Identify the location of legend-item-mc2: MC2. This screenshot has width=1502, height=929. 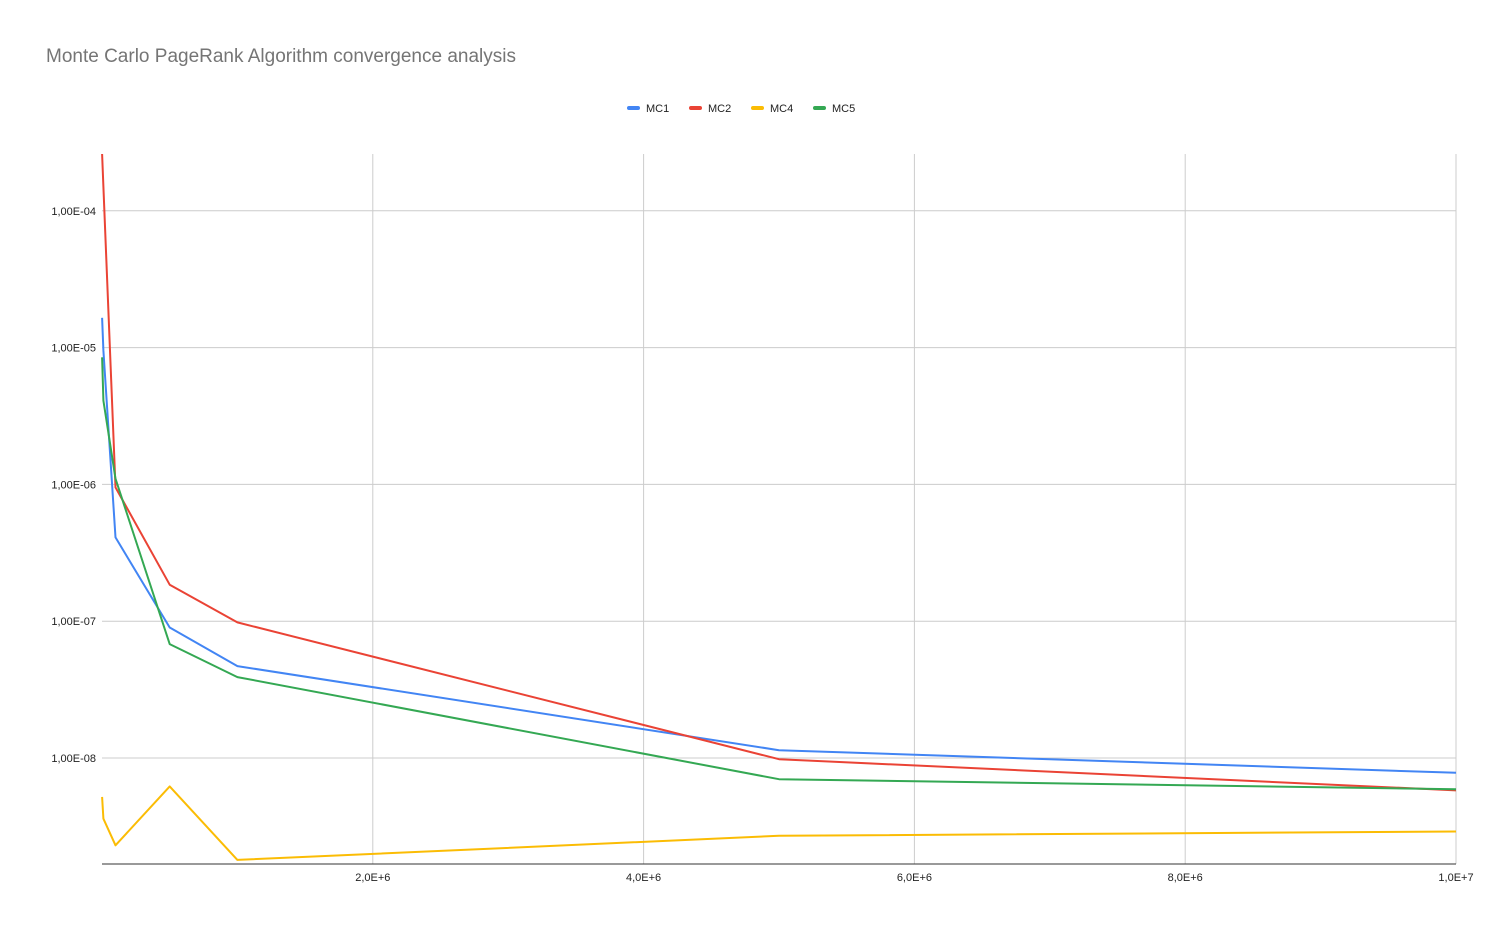
(710, 109).